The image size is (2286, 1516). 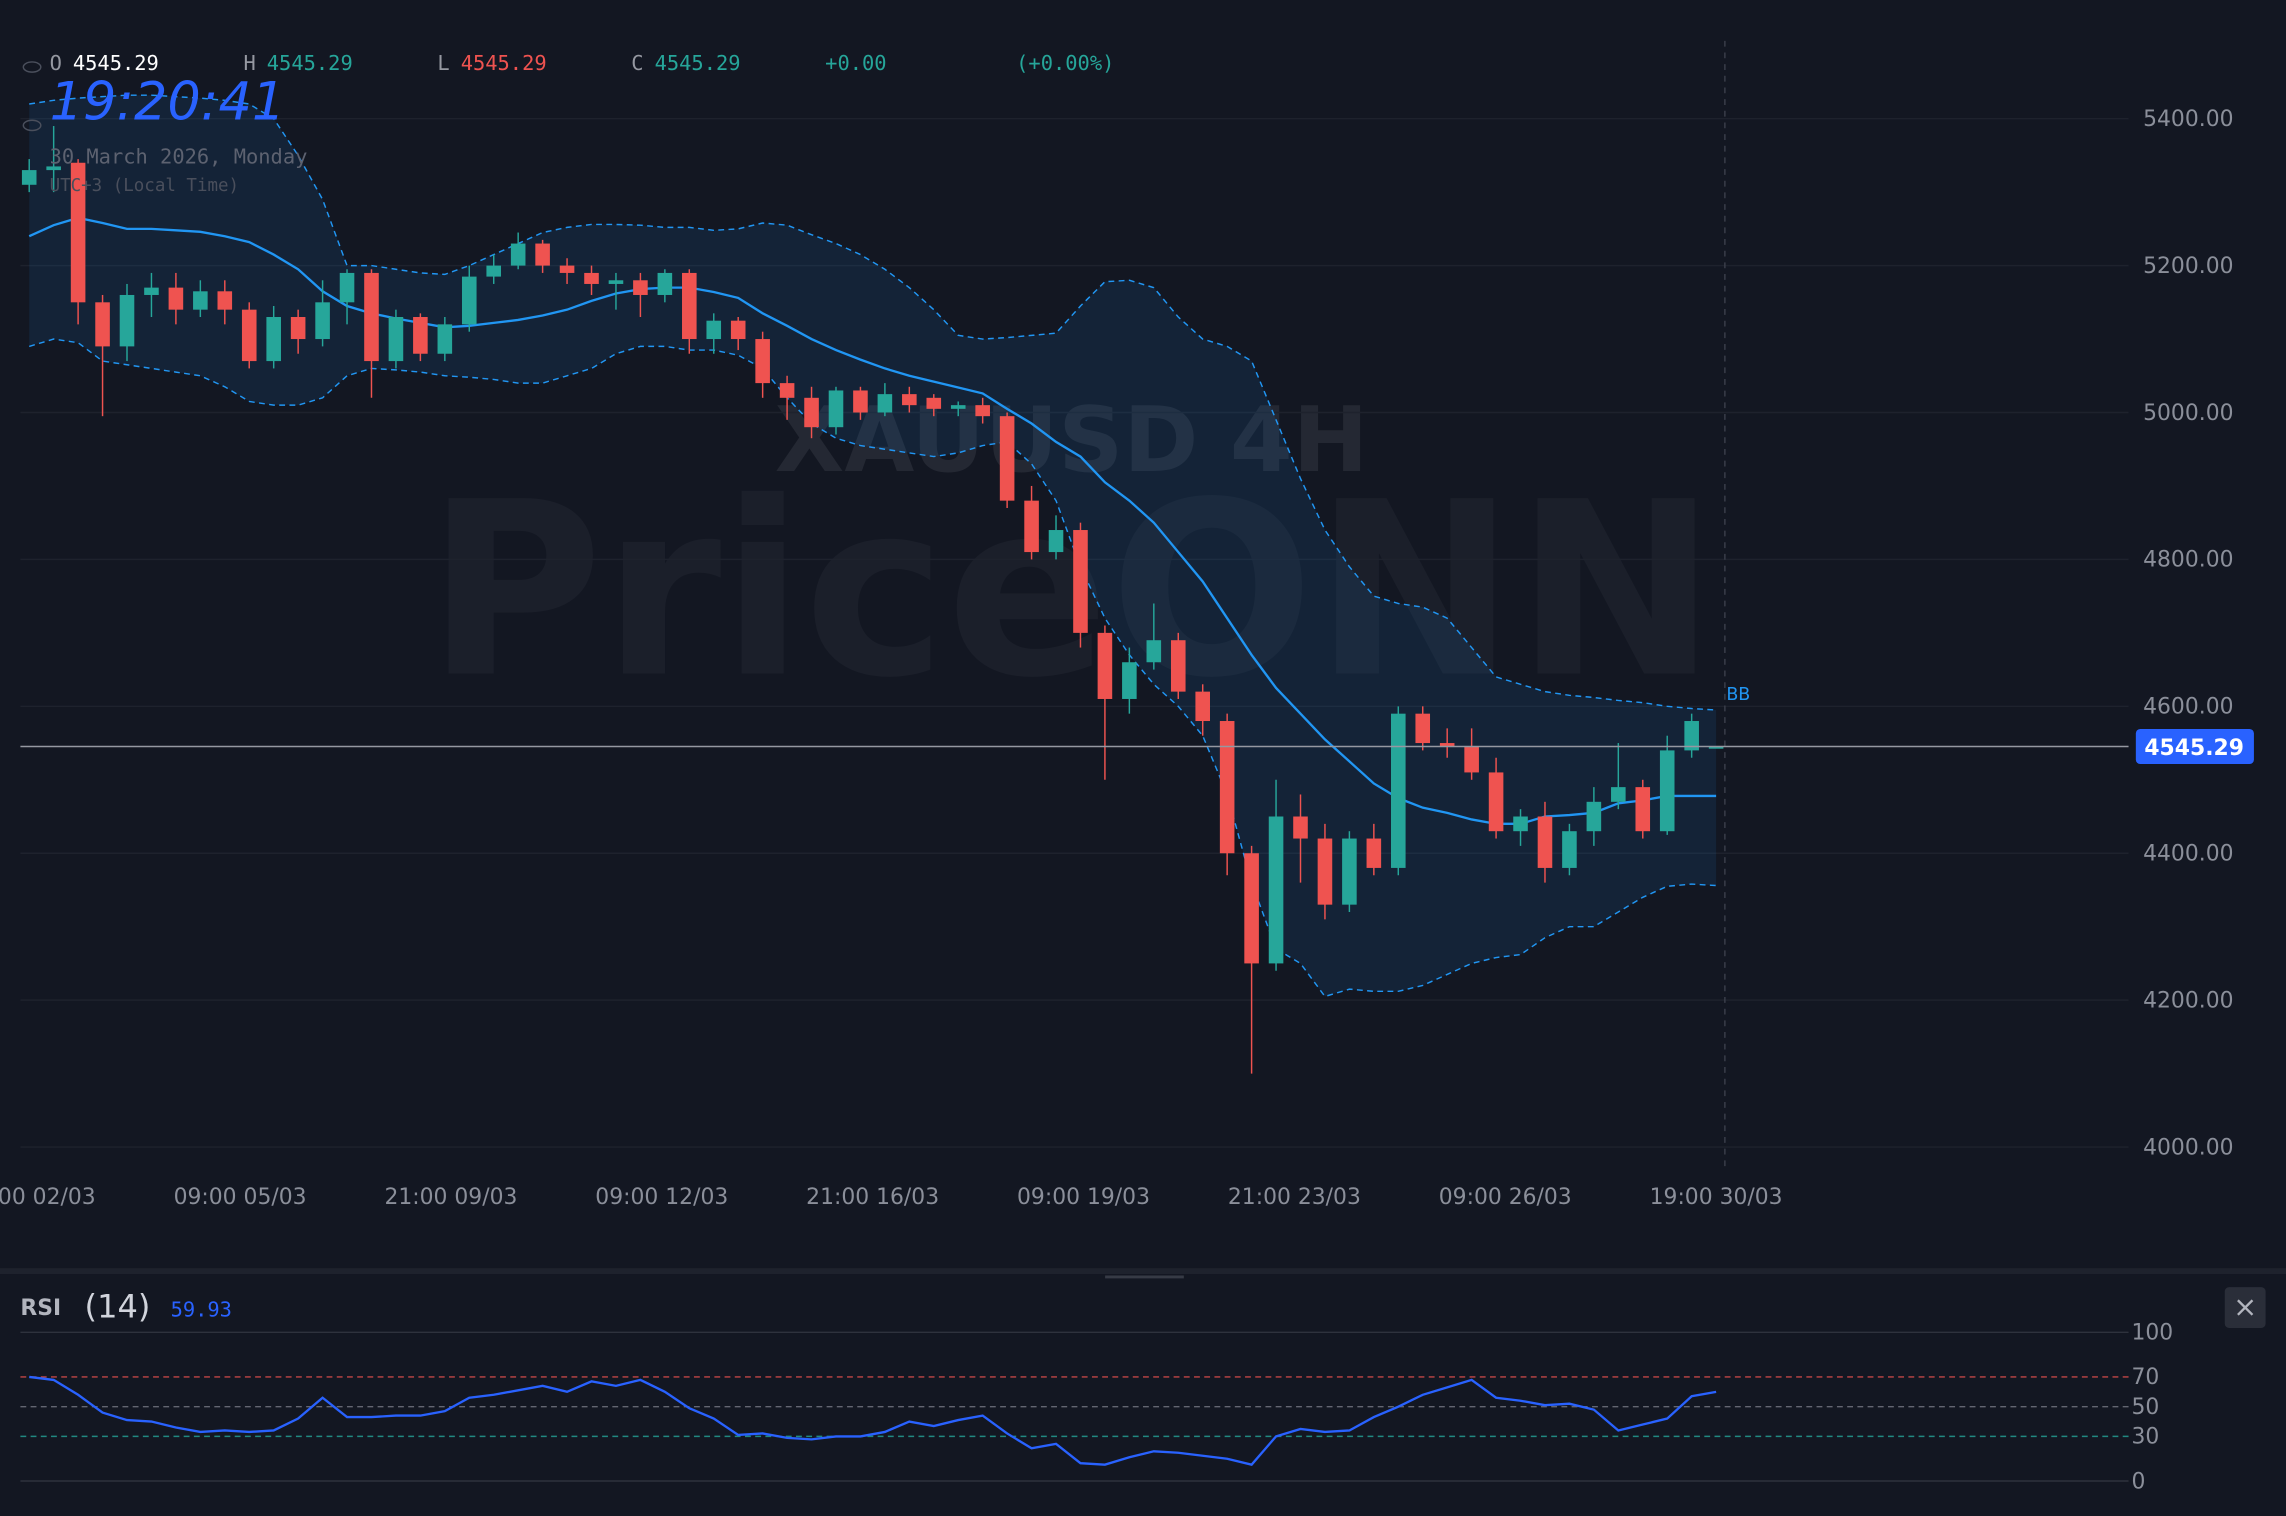 What do you see at coordinates (450, 1197) in the screenshot?
I see `x-tick-label: 21:00 09/03` at bounding box center [450, 1197].